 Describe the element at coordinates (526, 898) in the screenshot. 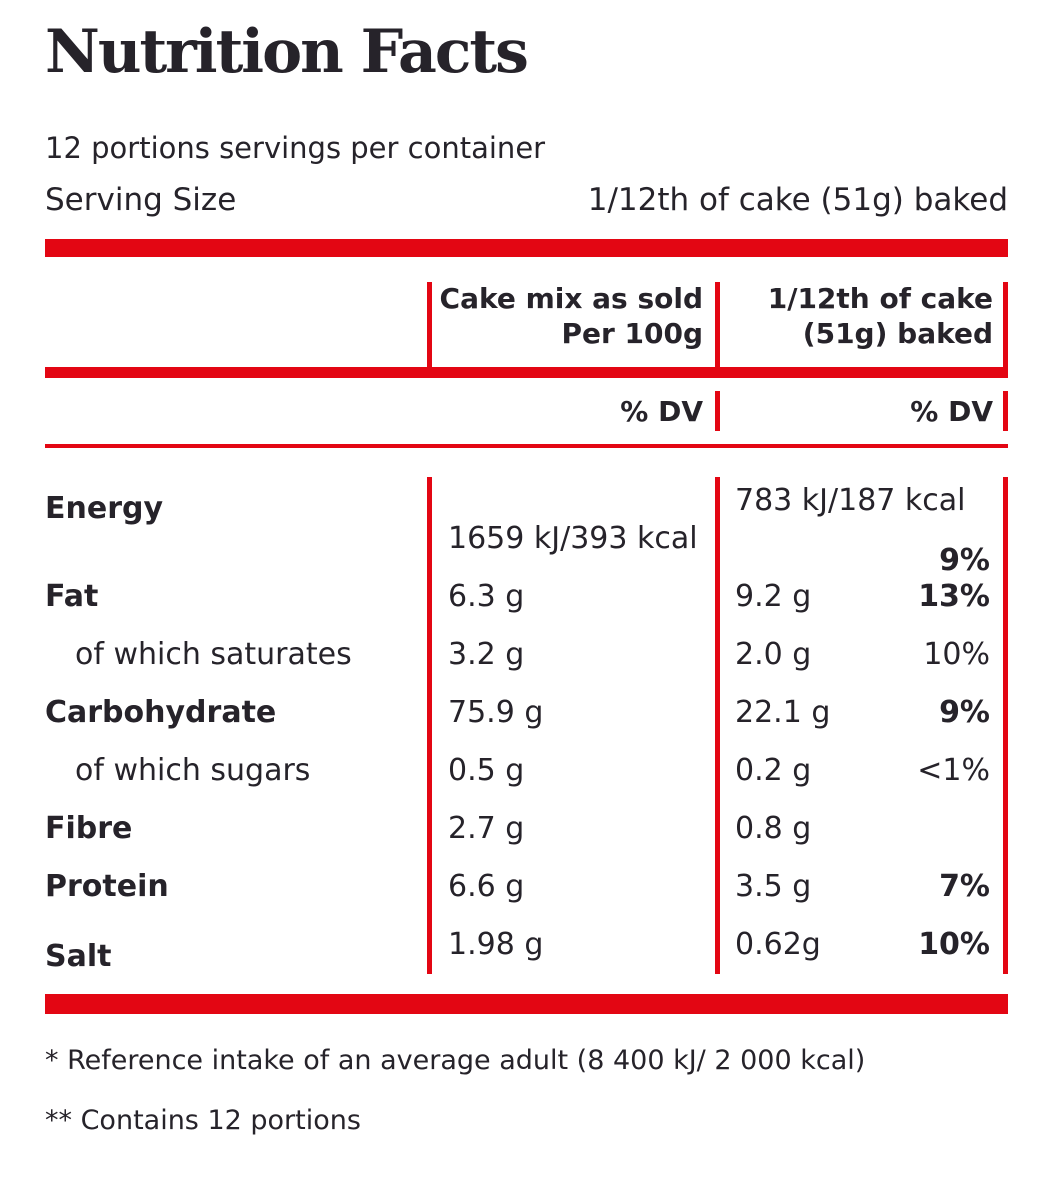

I see `nutrient-row-protein: Protein 6.6 g 3.5 g 7%` at that location.